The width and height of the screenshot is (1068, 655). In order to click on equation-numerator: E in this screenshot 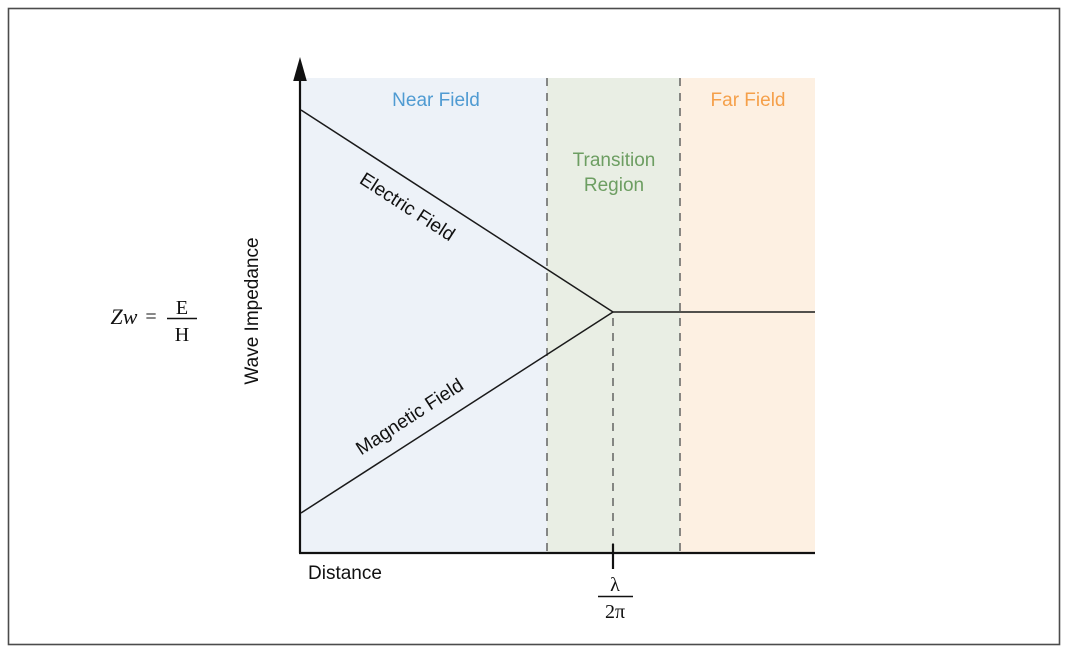, I will do `click(182, 308)`.